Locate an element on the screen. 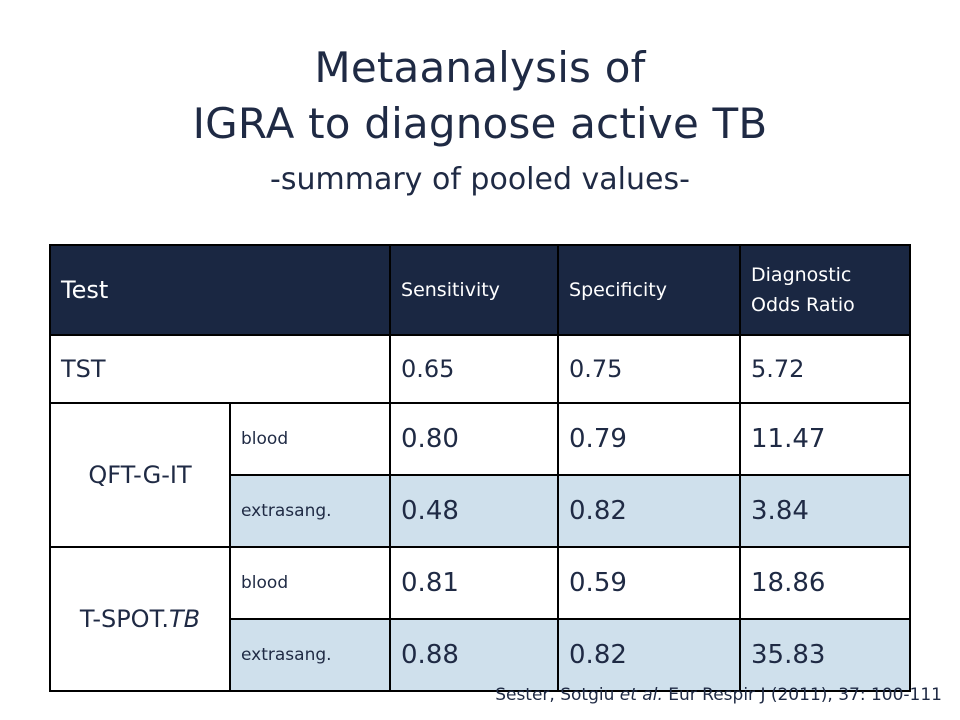  tspot-blood-specificity: 0.59 is located at coordinates (649, 583).